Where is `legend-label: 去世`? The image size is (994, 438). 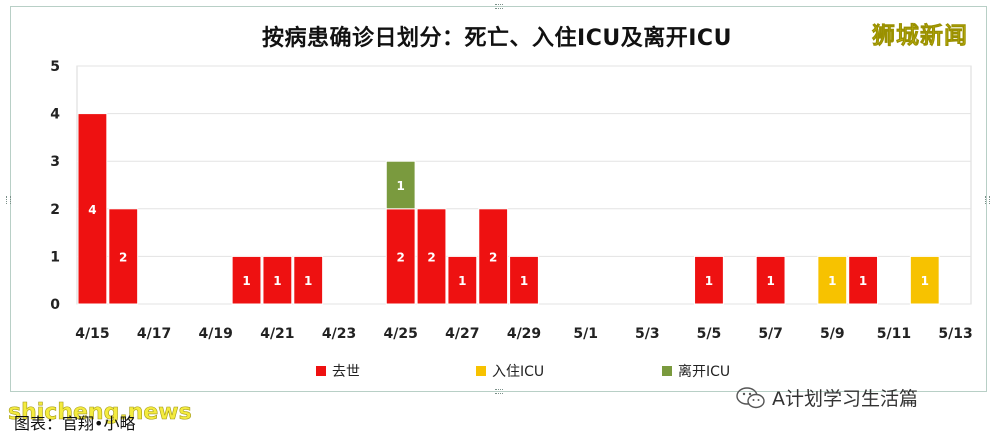
legend-label: 去世 is located at coordinates (346, 372).